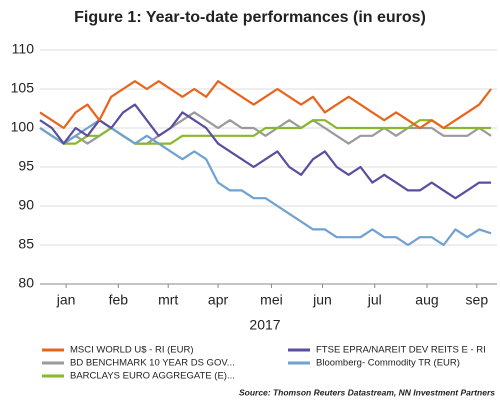 This screenshot has width=500, height=400. I want to click on x-tick-label: apr, so click(218, 300).